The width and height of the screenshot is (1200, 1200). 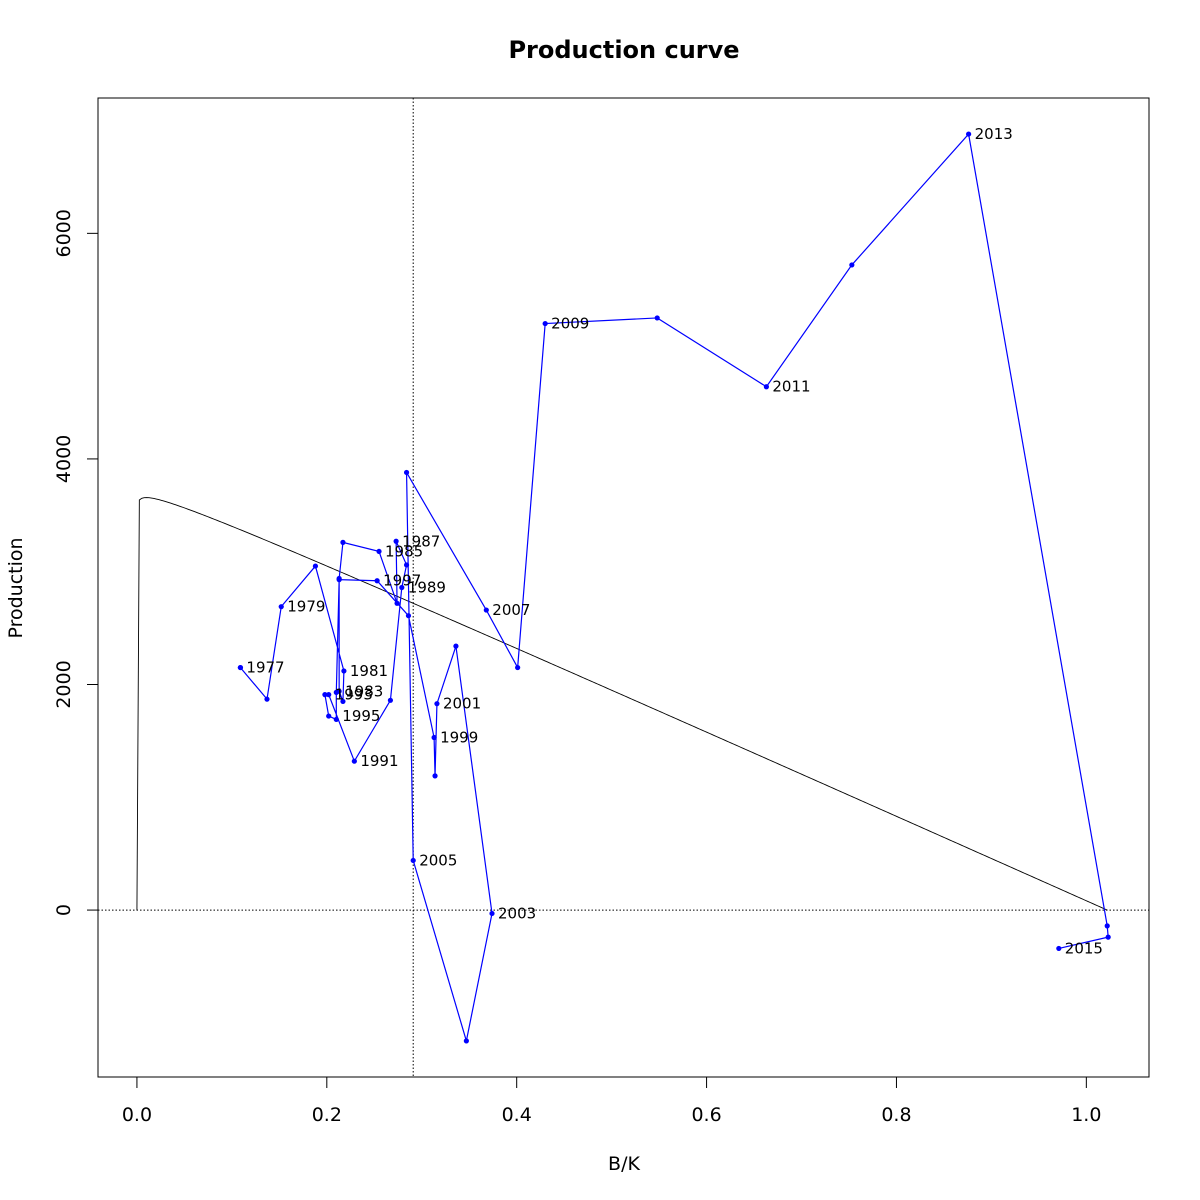 What do you see at coordinates (369, 671) in the screenshot?
I see `point-label: 1981` at bounding box center [369, 671].